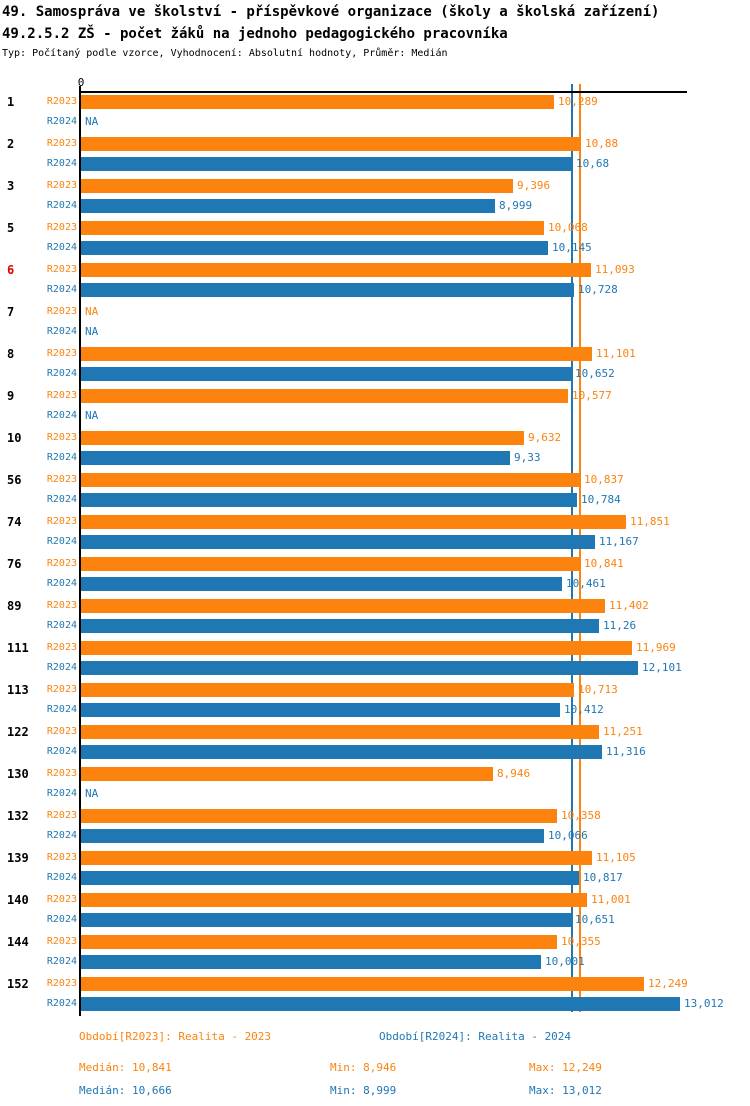 The width and height of the screenshot is (750, 1106). What do you see at coordinates (61, 373) in the screenshot?
I see `series-label-r2024-8: R2024` at bounding box center [61, 373].